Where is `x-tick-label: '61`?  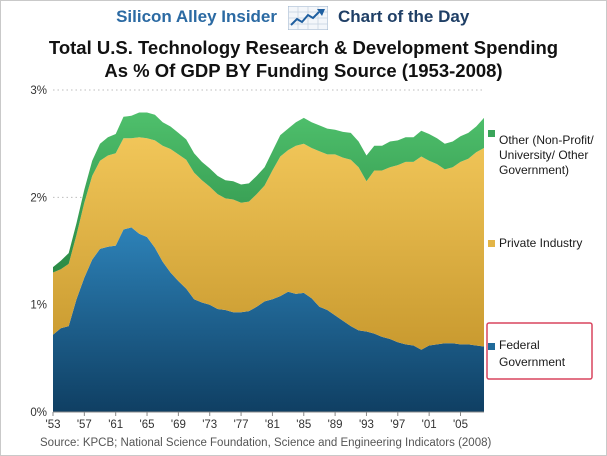 x-tick-label: '61 is located at coordinates (115, 425).